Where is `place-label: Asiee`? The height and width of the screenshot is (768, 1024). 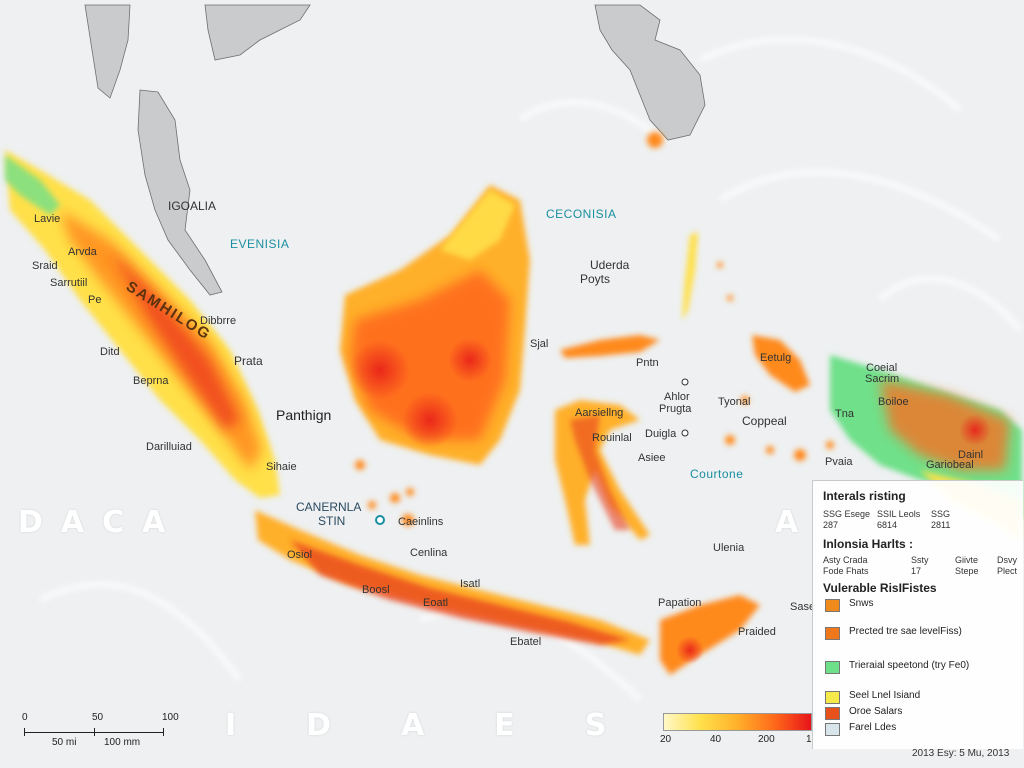 place-label: Asiee is located at coordinates (652, 458).